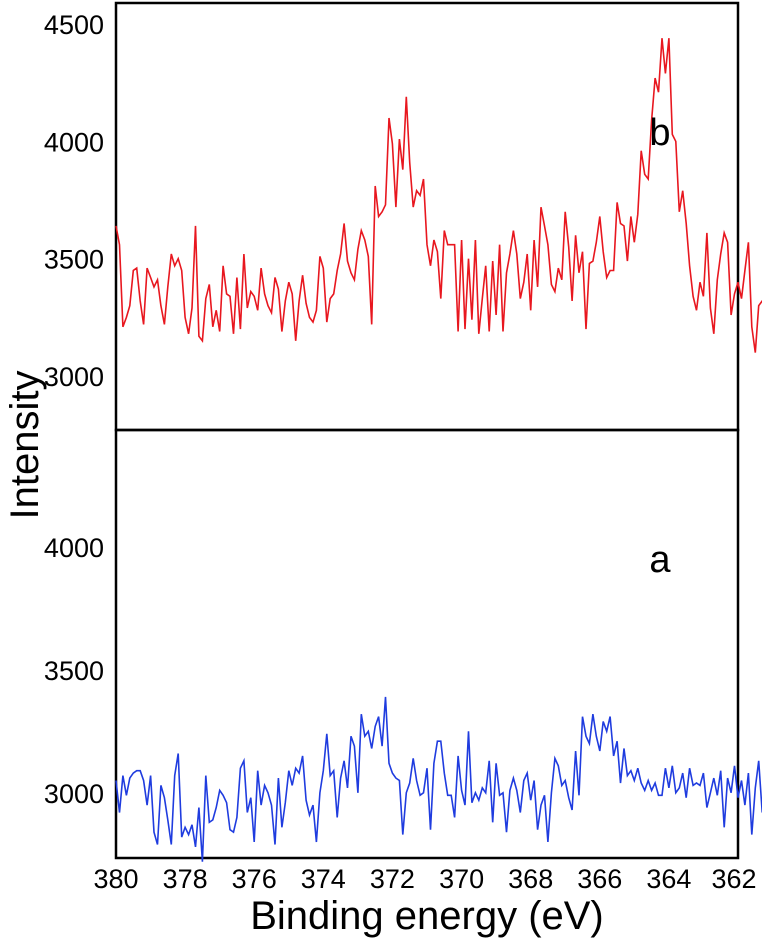 This screenshot has width=762, height=945. What do you see at coordinates (185, 879) in the screenshot?
I see `x-tick-label: 378` at bounding box center [185, 879].